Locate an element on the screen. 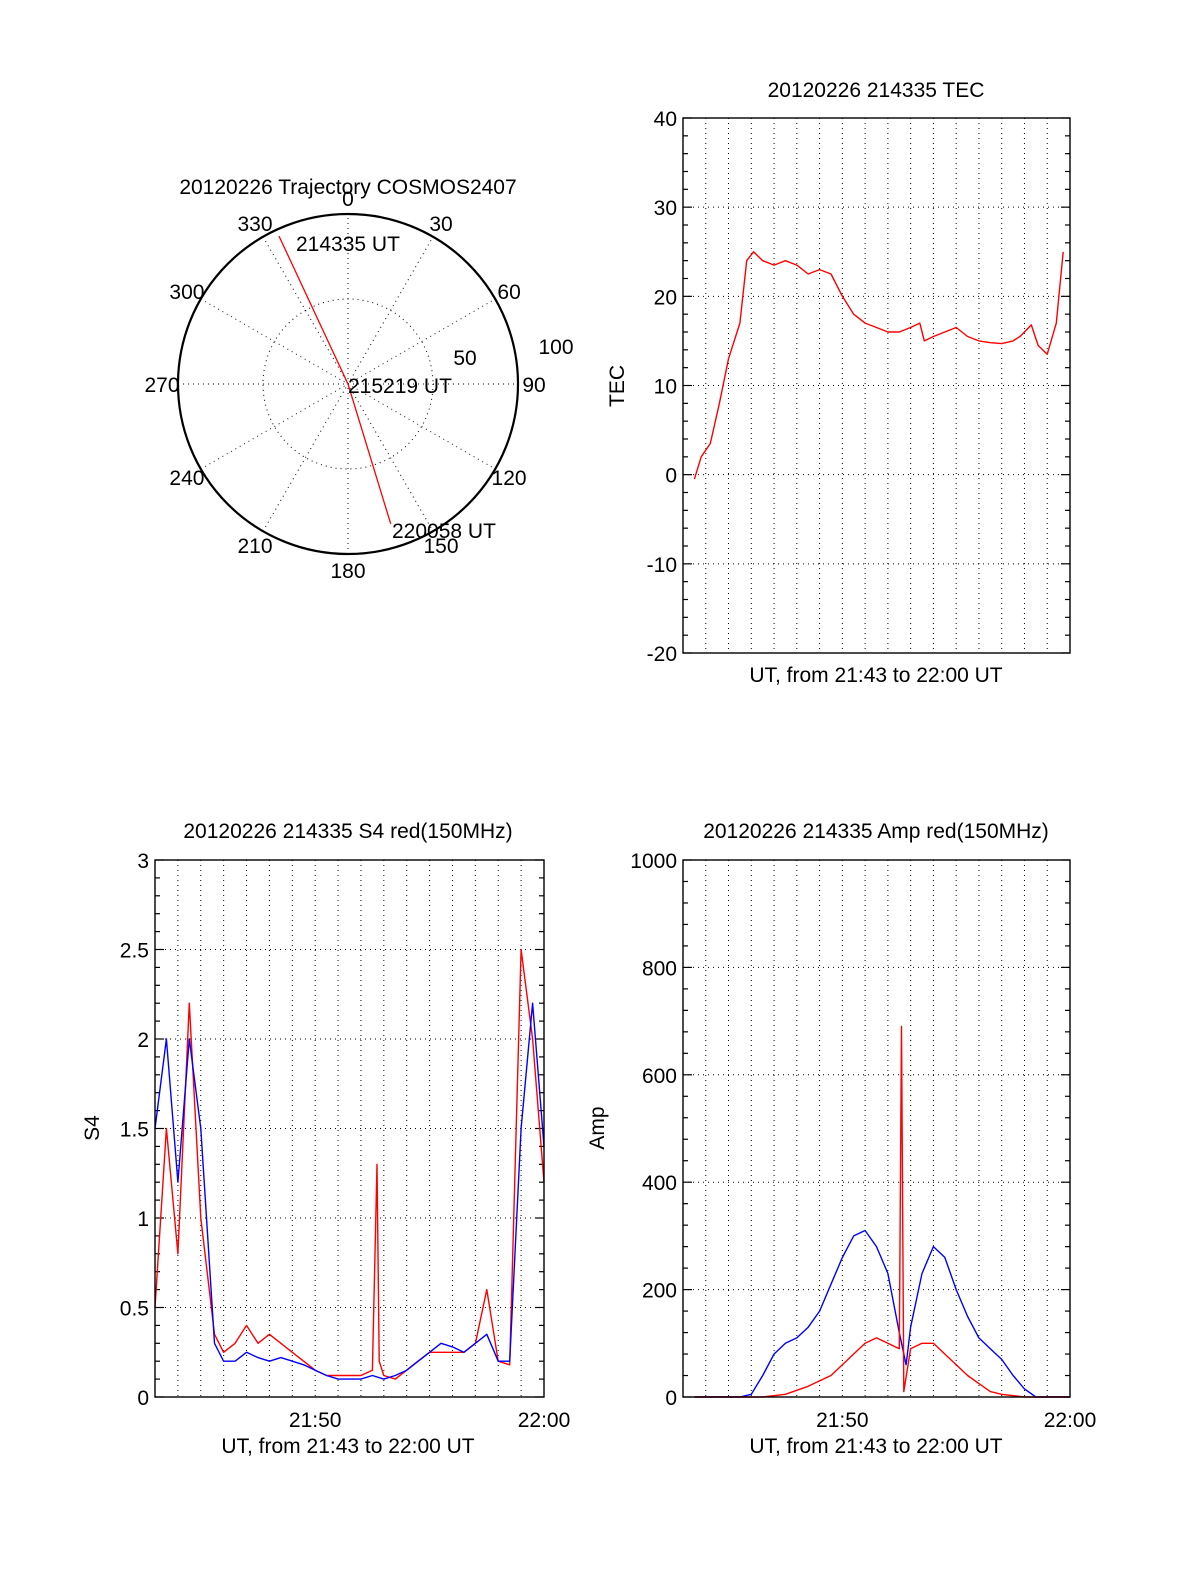 The height and width of the screenshot is (1575, 1200). tec-ytick-label-10: 10 is located at coordinates (665, 387).